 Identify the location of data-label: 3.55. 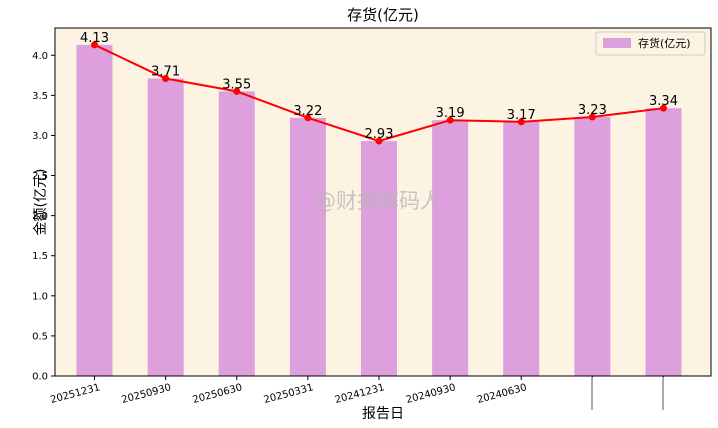
(236, 84).